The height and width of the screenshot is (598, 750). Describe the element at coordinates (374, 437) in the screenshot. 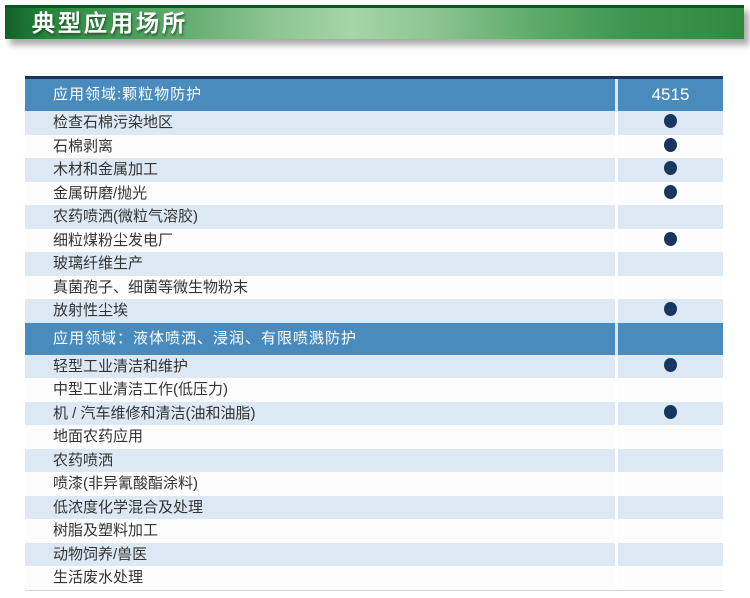

I see `table-row: 地面农药应用` at that location.